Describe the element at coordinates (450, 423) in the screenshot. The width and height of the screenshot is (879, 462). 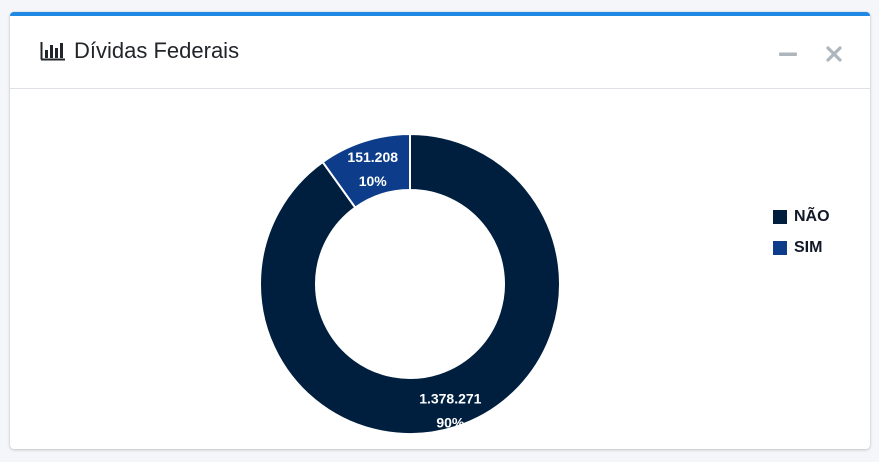
I see `slice-percent-label: 90%` at that location.